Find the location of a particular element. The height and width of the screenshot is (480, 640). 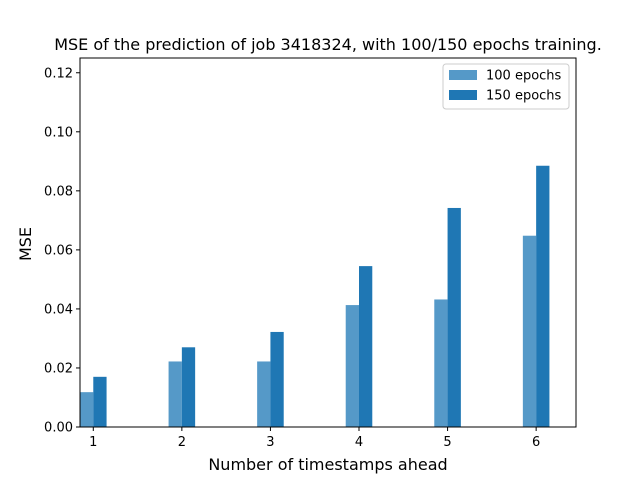

x-tick-label: 4 is located at coordinates (359, 442).